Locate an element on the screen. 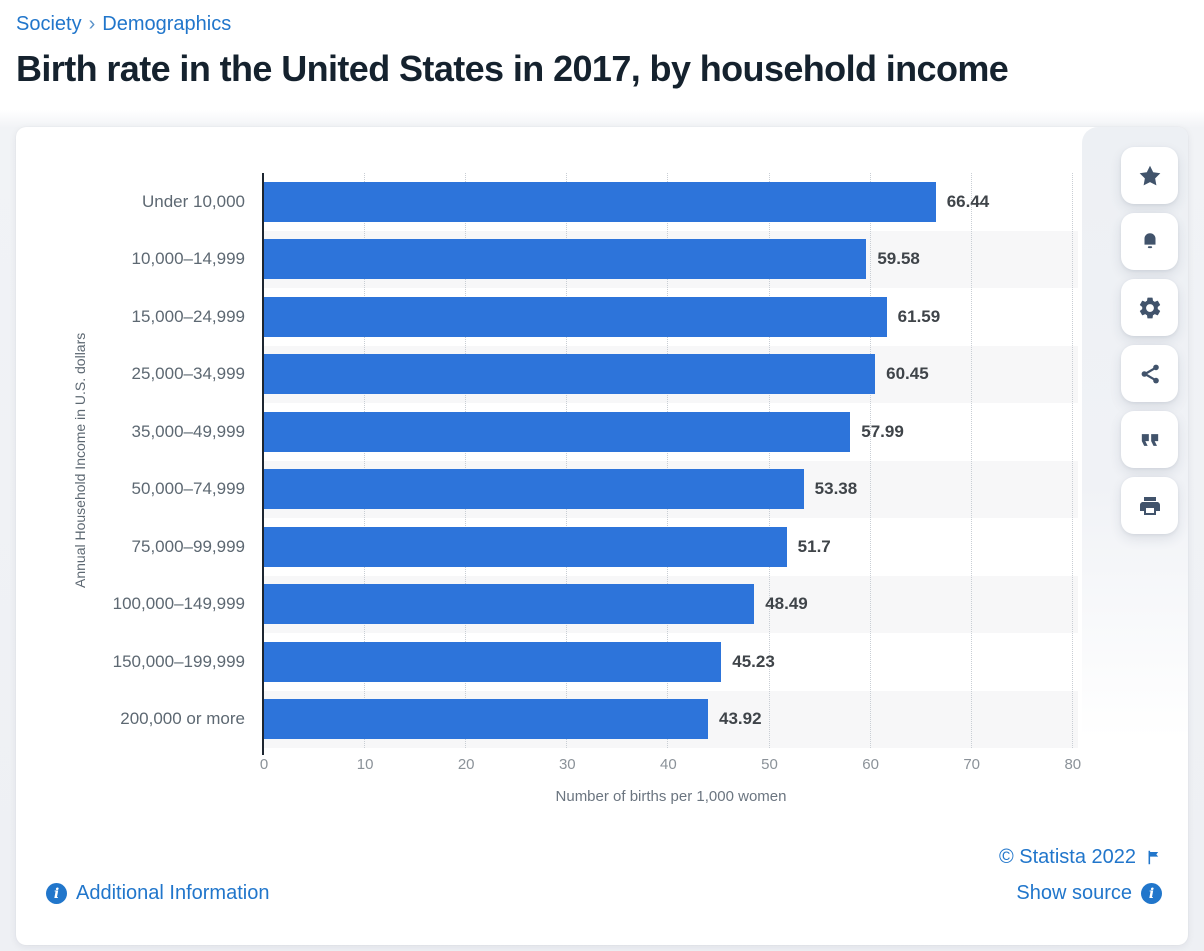 The height and width of the screenshot is (951, 1204). x-tick-label: 40 is located at coordinates (668, 764).